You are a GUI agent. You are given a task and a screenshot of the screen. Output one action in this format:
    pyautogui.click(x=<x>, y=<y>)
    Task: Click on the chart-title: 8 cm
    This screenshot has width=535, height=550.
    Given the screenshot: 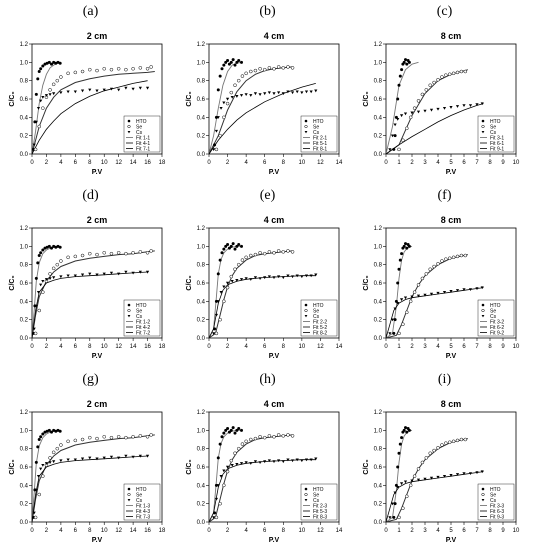 What is the action you would take?
    pyautogui.click(x=451, y=36)
    